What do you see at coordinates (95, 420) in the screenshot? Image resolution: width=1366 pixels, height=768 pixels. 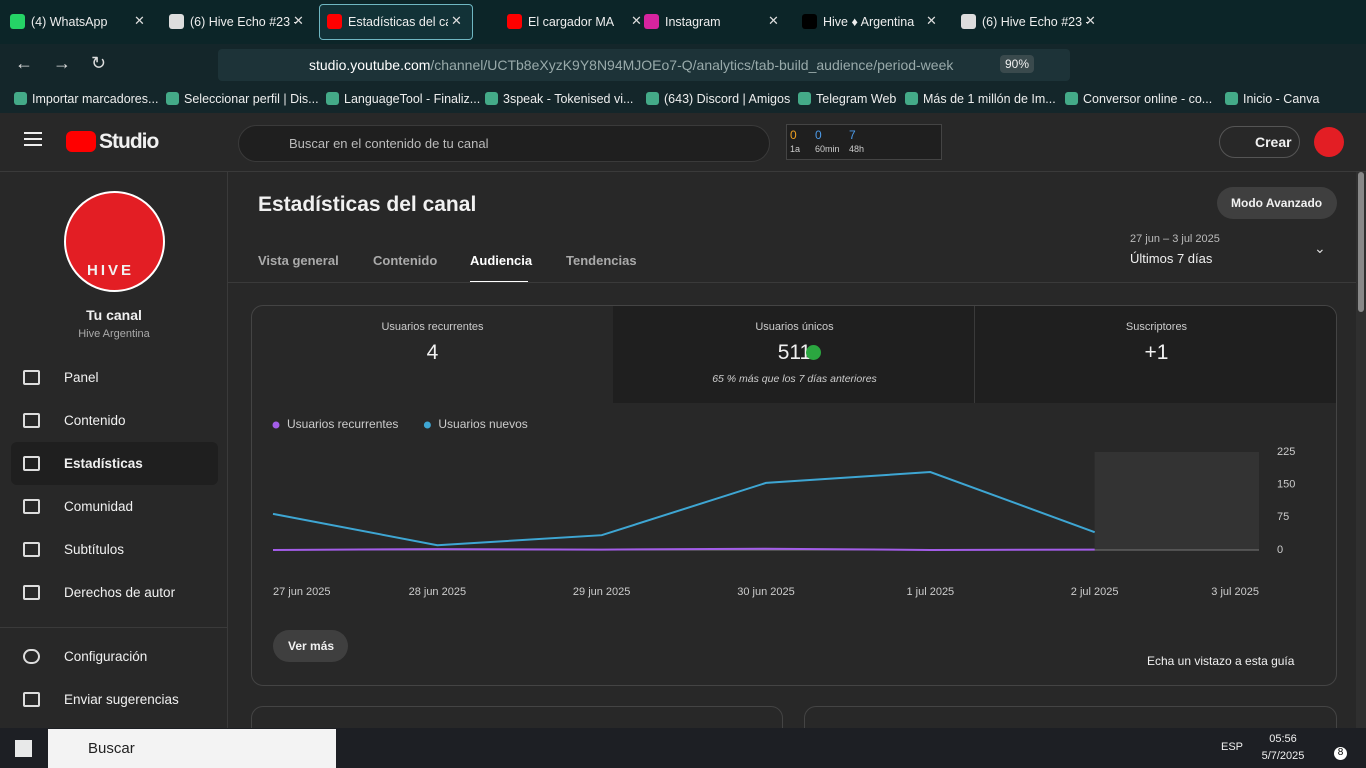 I see `nav-item: Contenido` at bounding box center [95, 420].